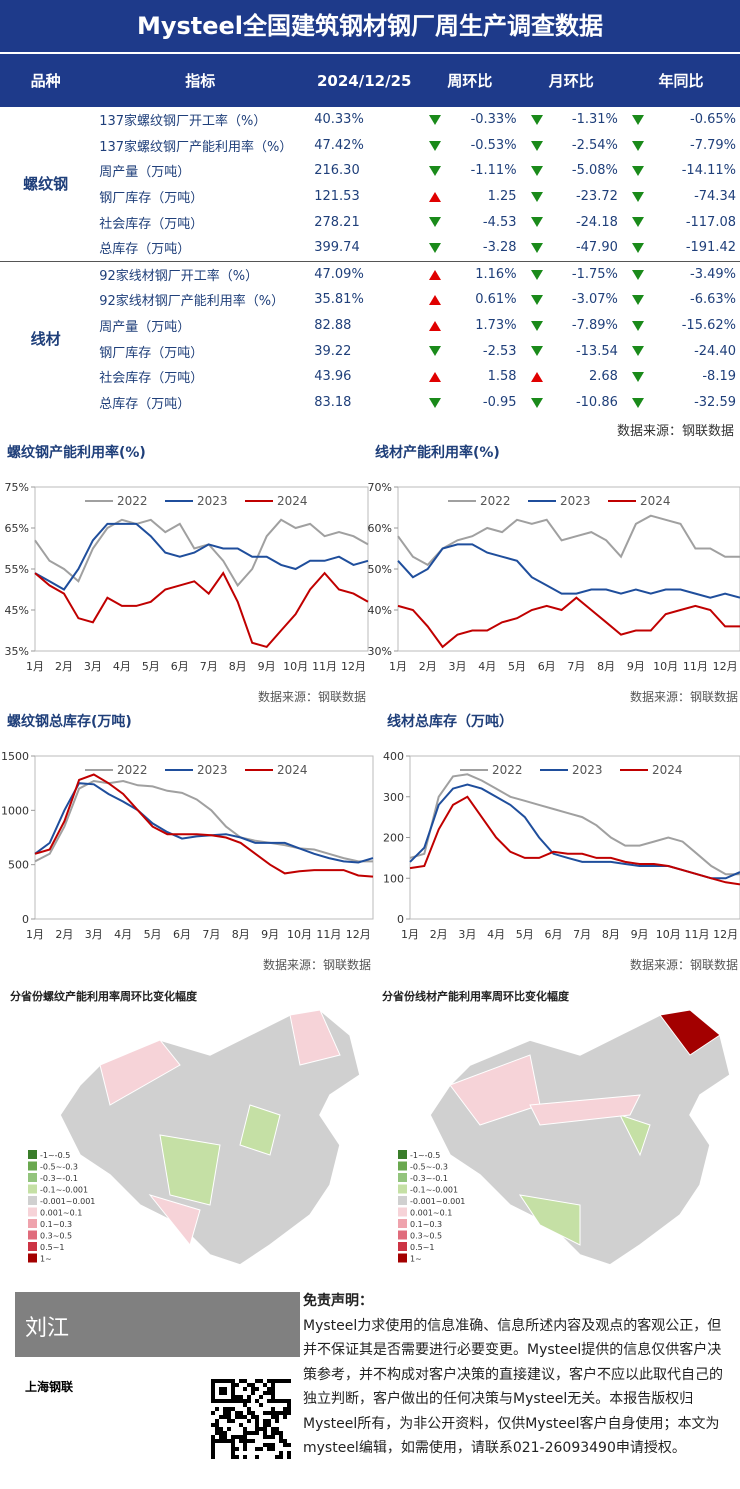 The height and width of the screenshot is (1489, 740). Describe the element at coordinates (493, 120) in the screenshot. I see `change-value: -0.33%` at that location.